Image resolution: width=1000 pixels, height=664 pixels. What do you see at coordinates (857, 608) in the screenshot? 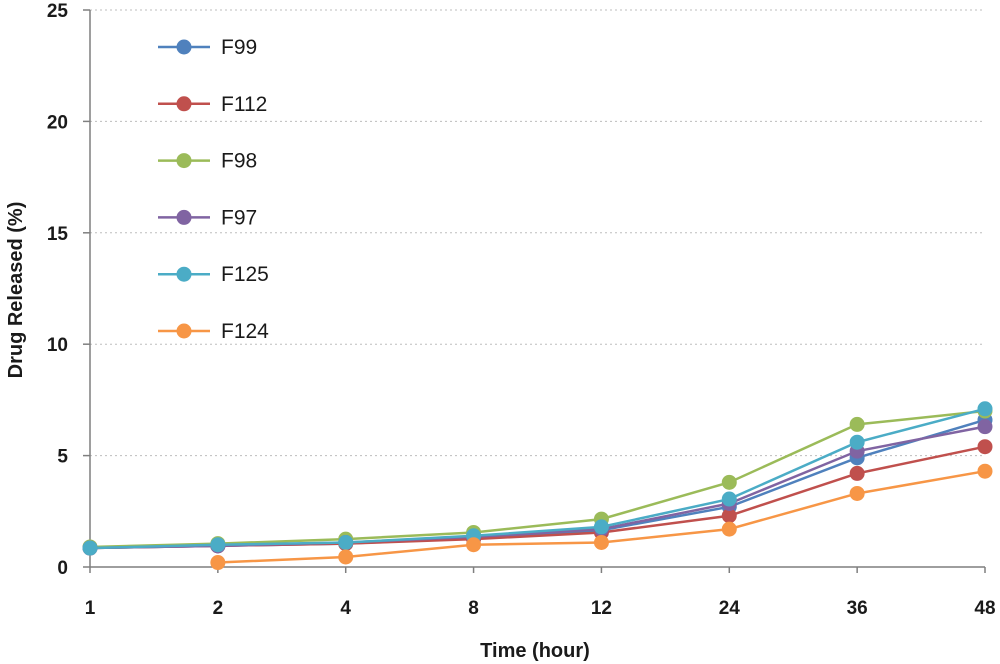
I see `x-tick-label: 36` at bounding box center [857, 608].